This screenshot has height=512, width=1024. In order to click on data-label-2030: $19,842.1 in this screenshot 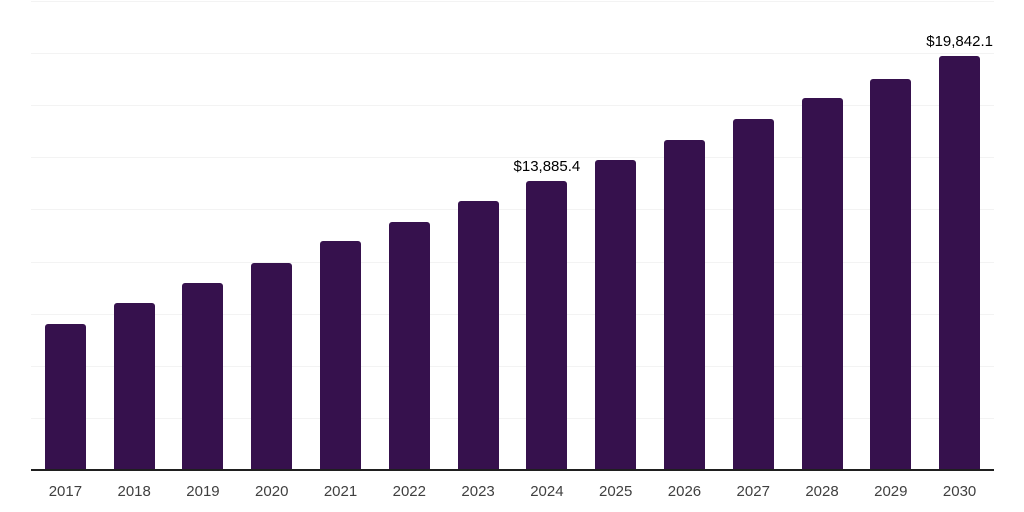, I will do `click(959, 42)`.